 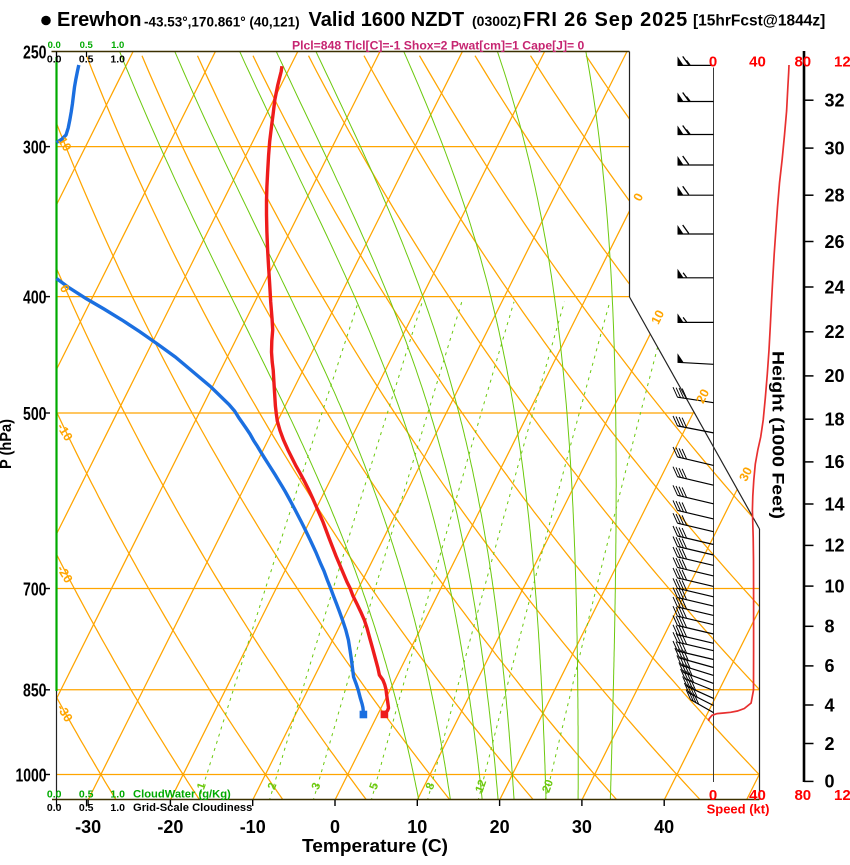 I want to click on svg-text: 700, so click(x=35, y=589).